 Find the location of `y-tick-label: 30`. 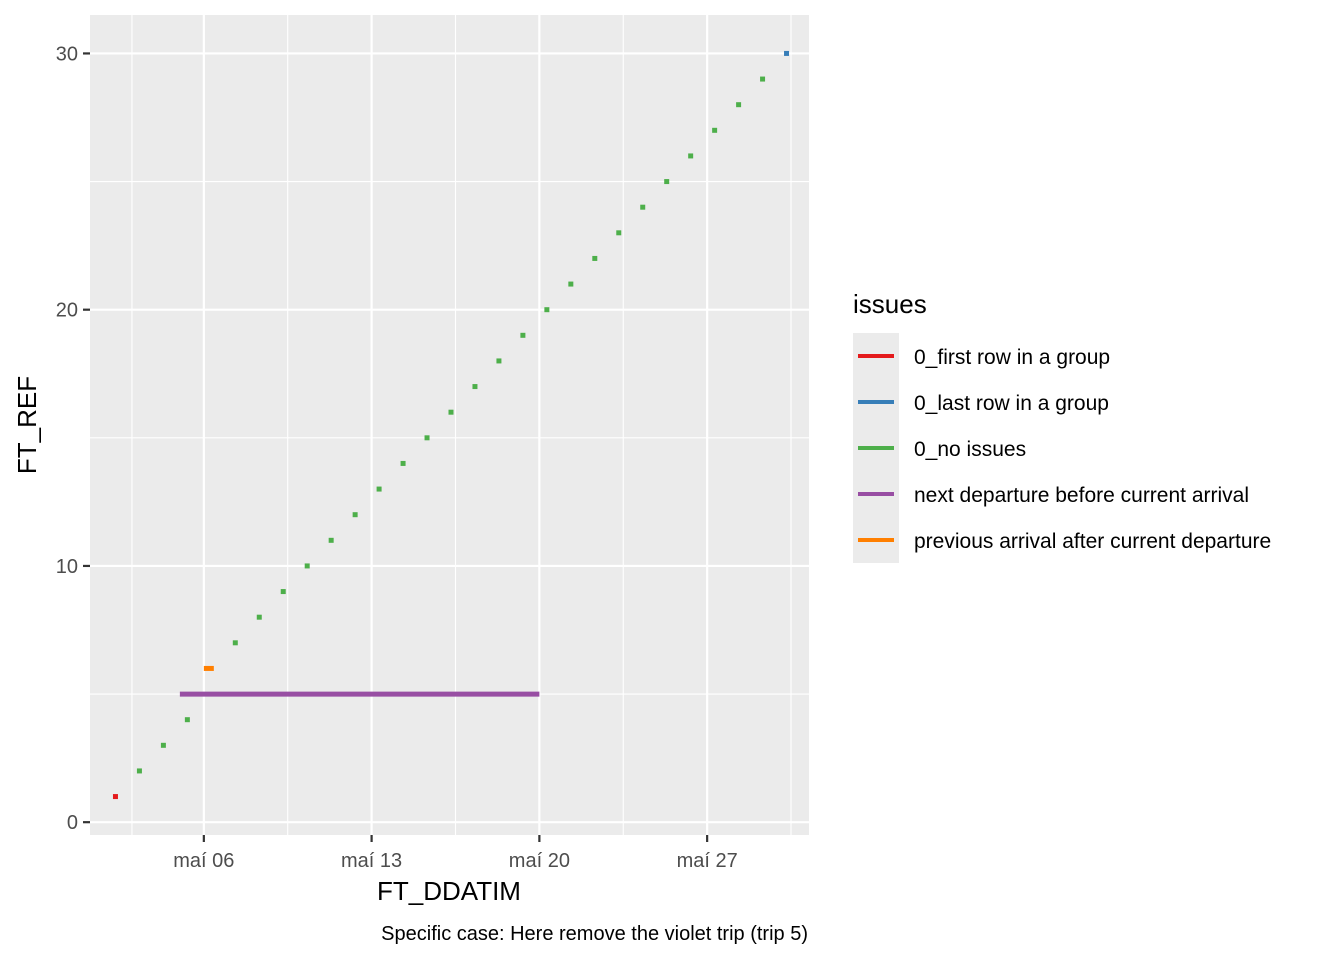

y-tick-label: 30 is located at coordinates (67, 54).